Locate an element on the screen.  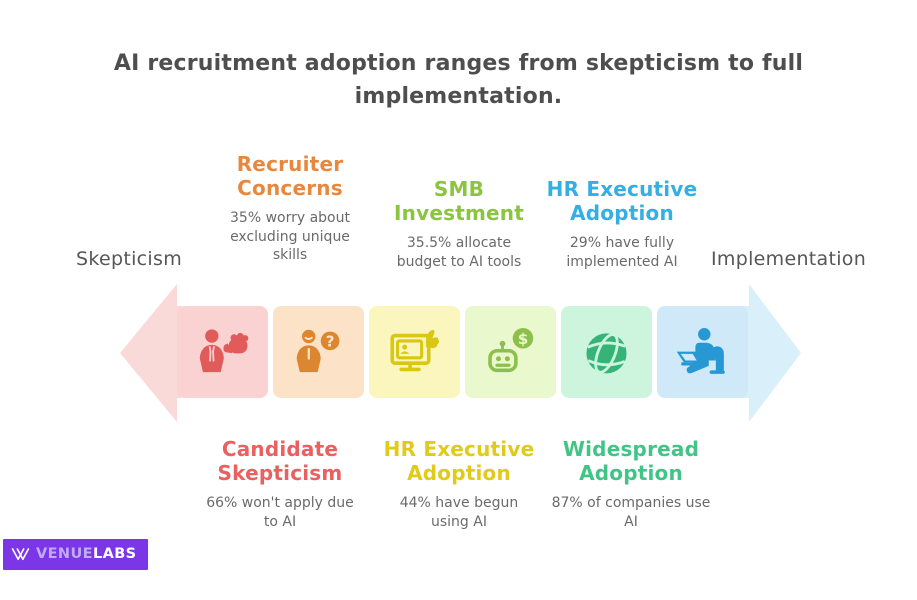
left-arrow-icon is located at coordinates (148, 353).